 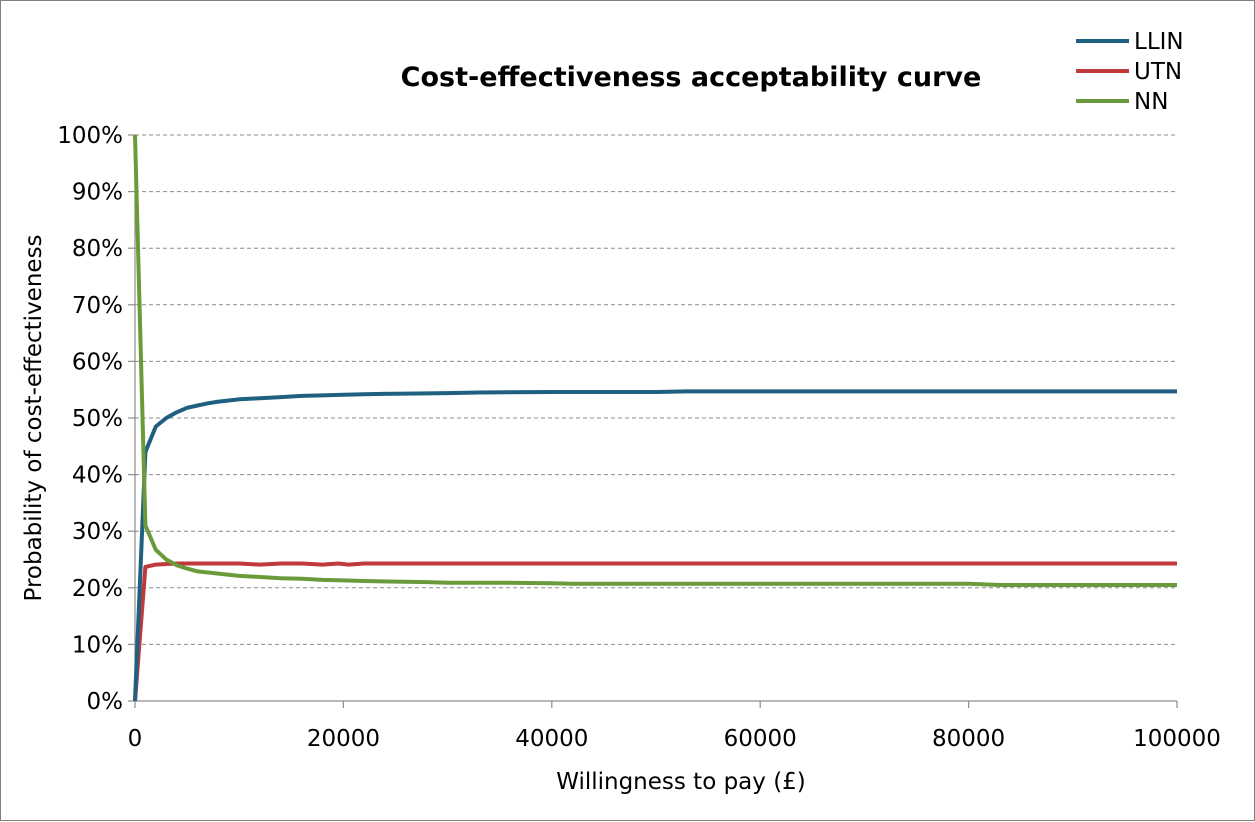 What do you see at coordinates (97, 306) in the screenshot?
I see `y-tick-label: 70%` at bounding box center [97, 306].